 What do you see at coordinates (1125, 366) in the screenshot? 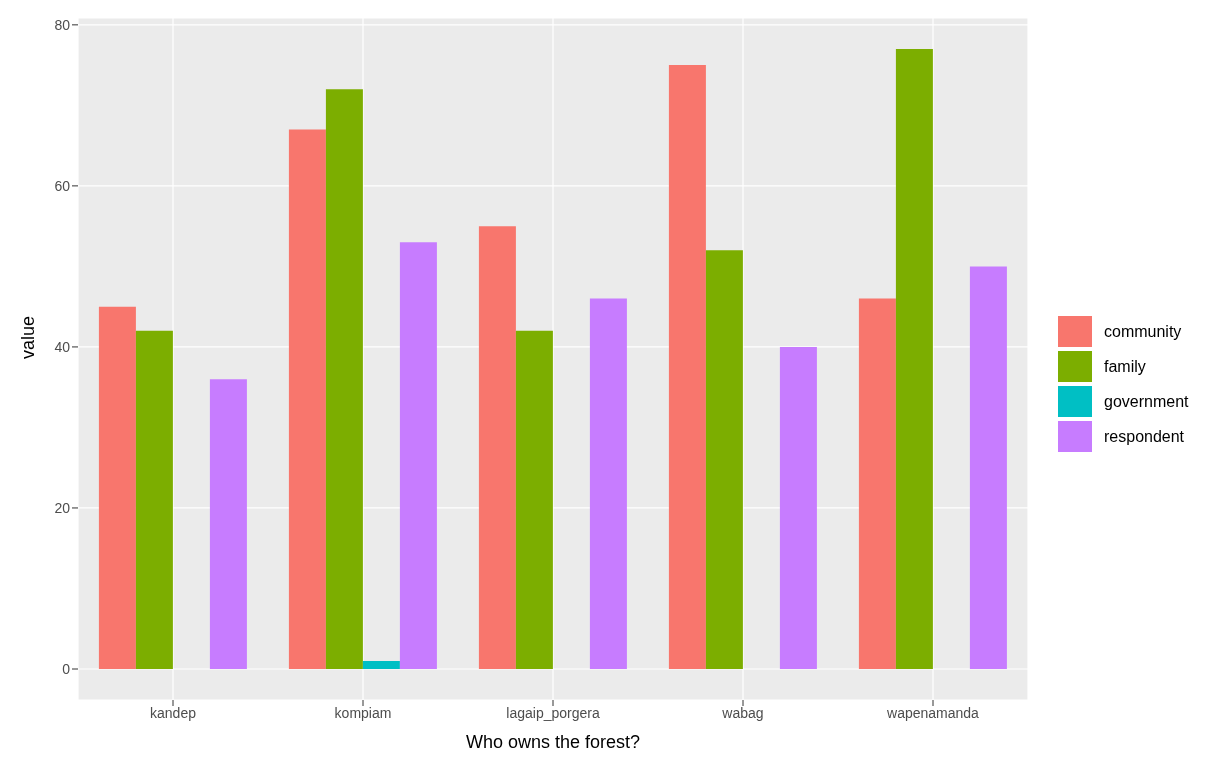
I see `legend-label: family` at bounding box center [1125, 366].